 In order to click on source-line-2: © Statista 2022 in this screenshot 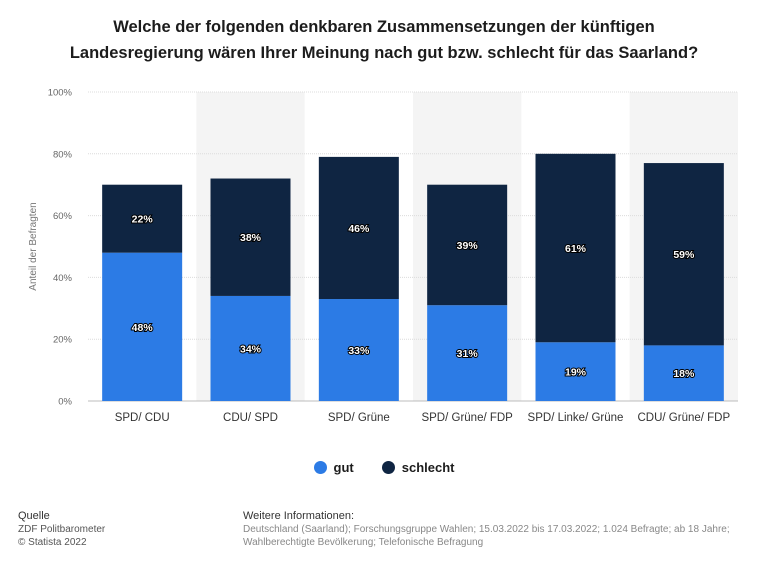, I will do `click(52, 542)`.